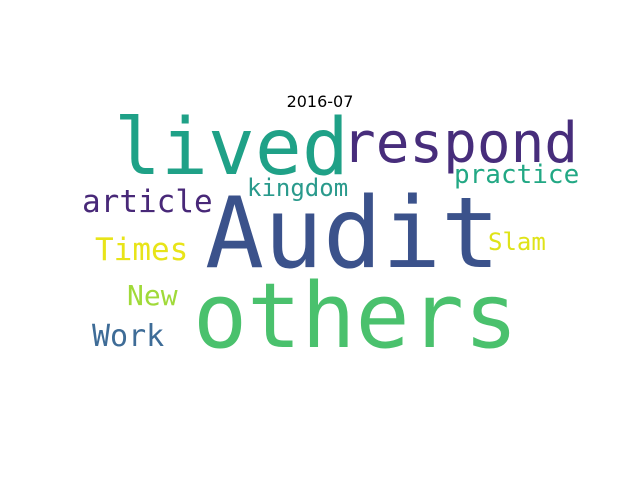 This screenshot has height=480, width=640. What do you see at coordinates (152, 295) in the screenshot?
I see `word-new: New` at bounding box center [152, 295].